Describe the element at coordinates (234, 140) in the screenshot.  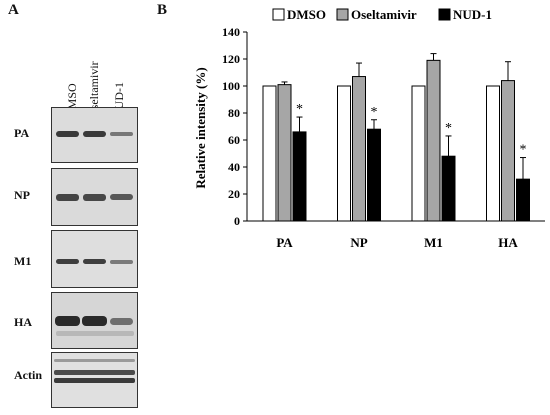
I see `y-tick-label: 60` at that location.